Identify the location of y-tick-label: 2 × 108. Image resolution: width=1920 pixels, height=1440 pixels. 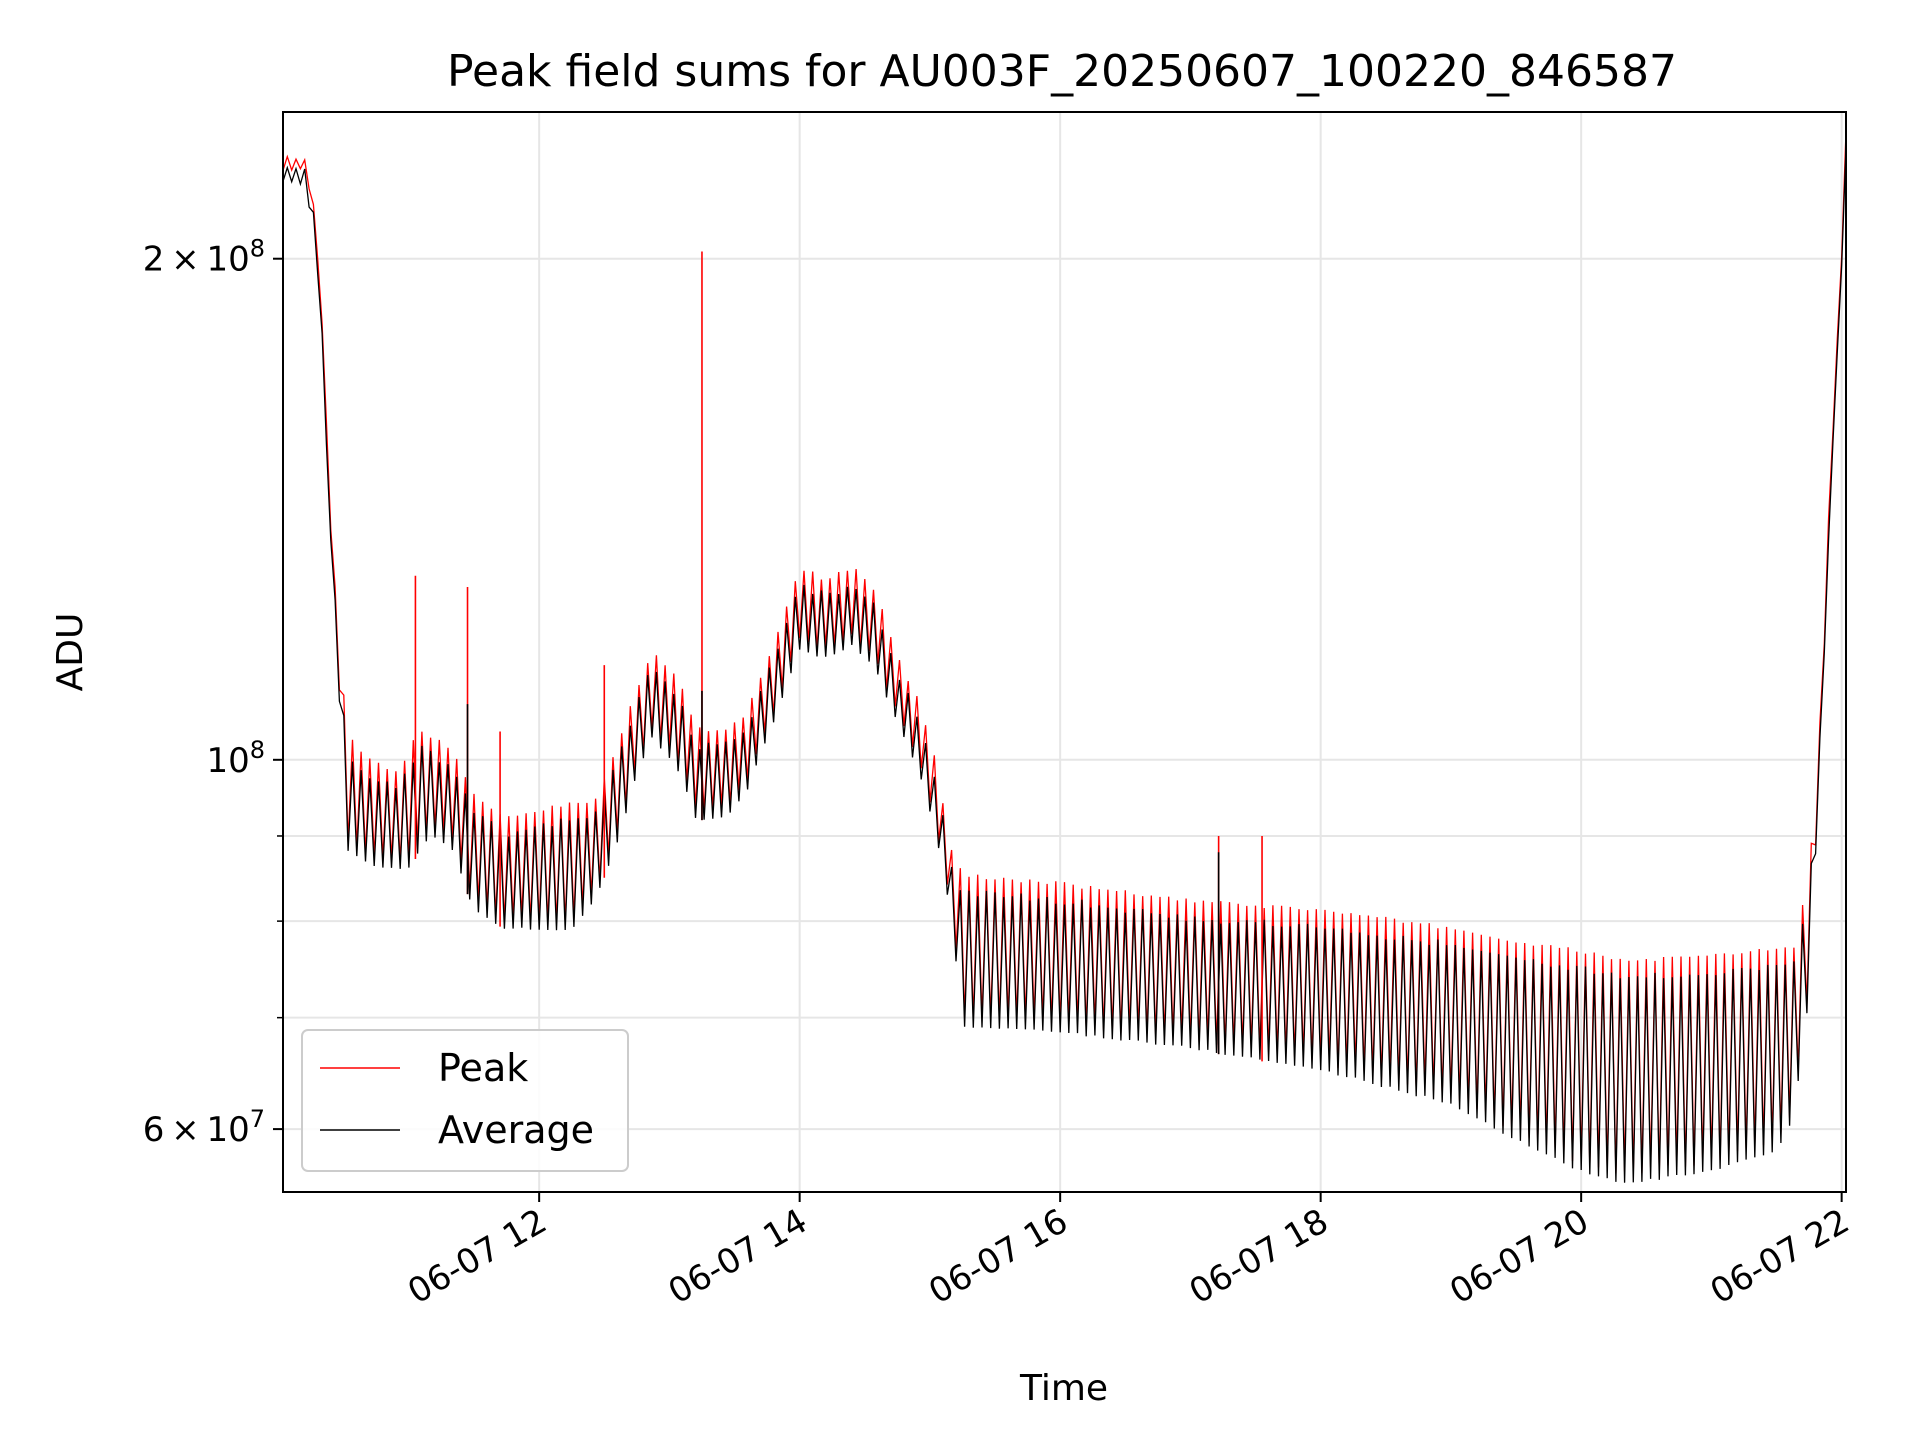
(204, 257).